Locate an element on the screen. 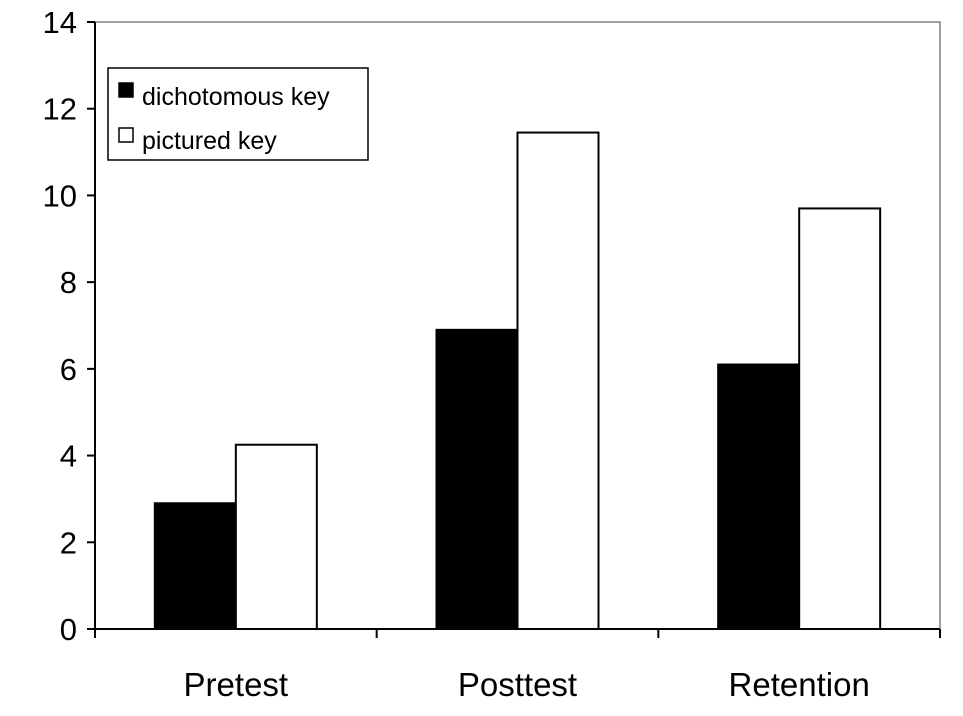 The height and width of the screenshot is (716, 963). x-axis: Pretest Posttest Retention is located at coordinates (517, 666).